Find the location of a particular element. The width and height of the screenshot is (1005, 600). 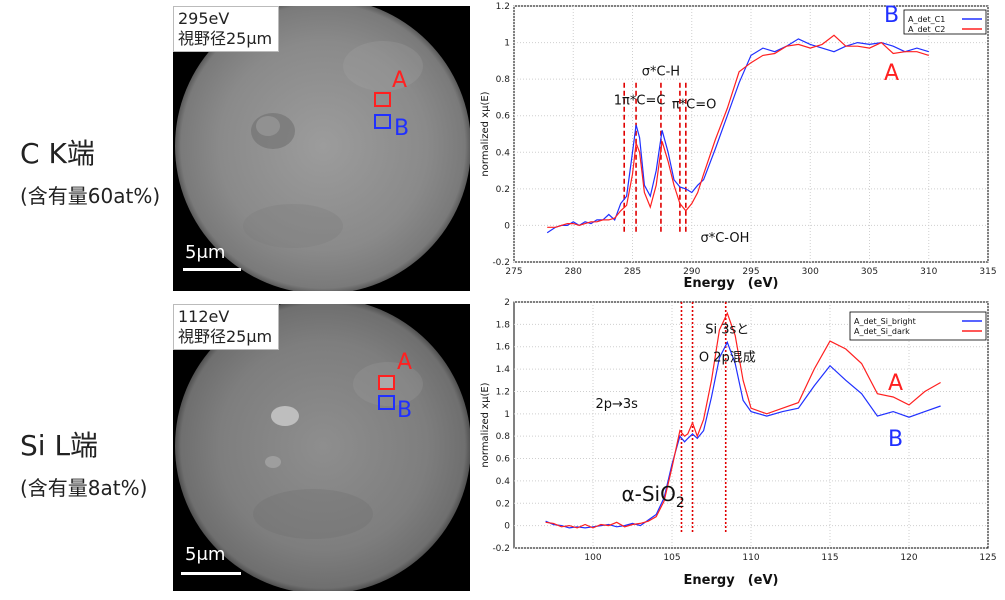

c-scale-bar is located at coordinates (212, 269).